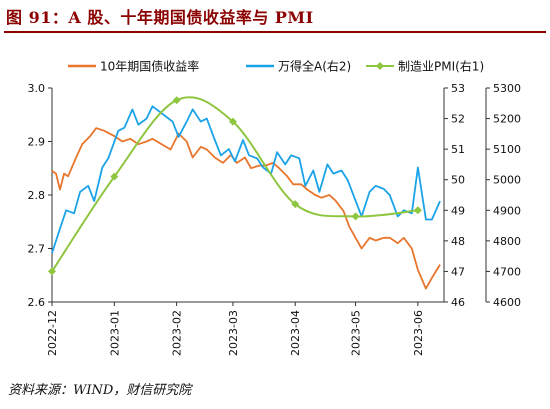  I want to click on left-tick-label: 2.8, so click(37, 195).